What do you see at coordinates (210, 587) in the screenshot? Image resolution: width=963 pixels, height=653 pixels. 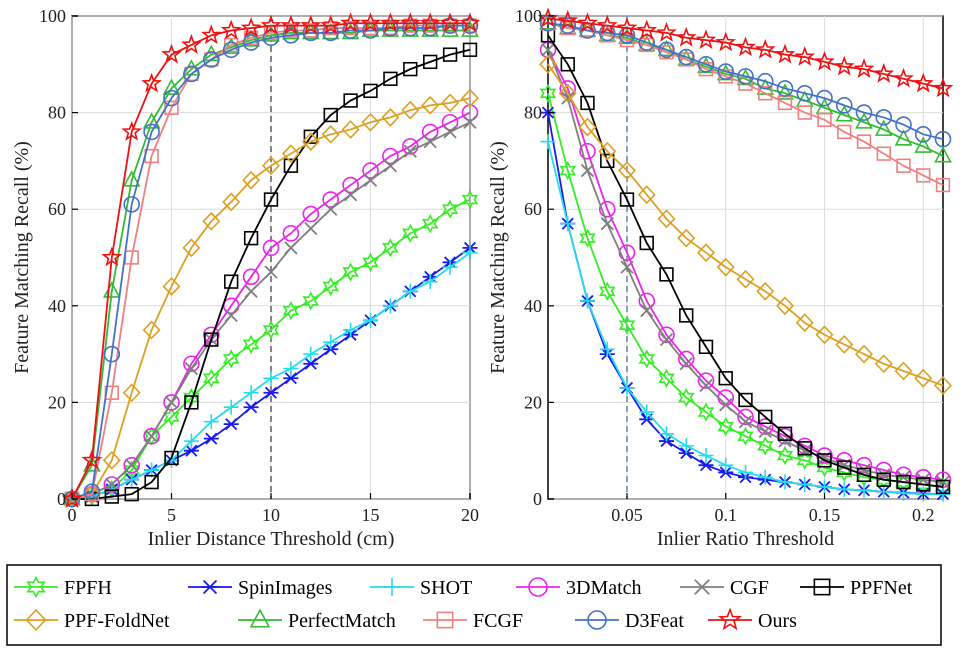 I see `legend-marker-spinimages` at bounding box center [210, 587].